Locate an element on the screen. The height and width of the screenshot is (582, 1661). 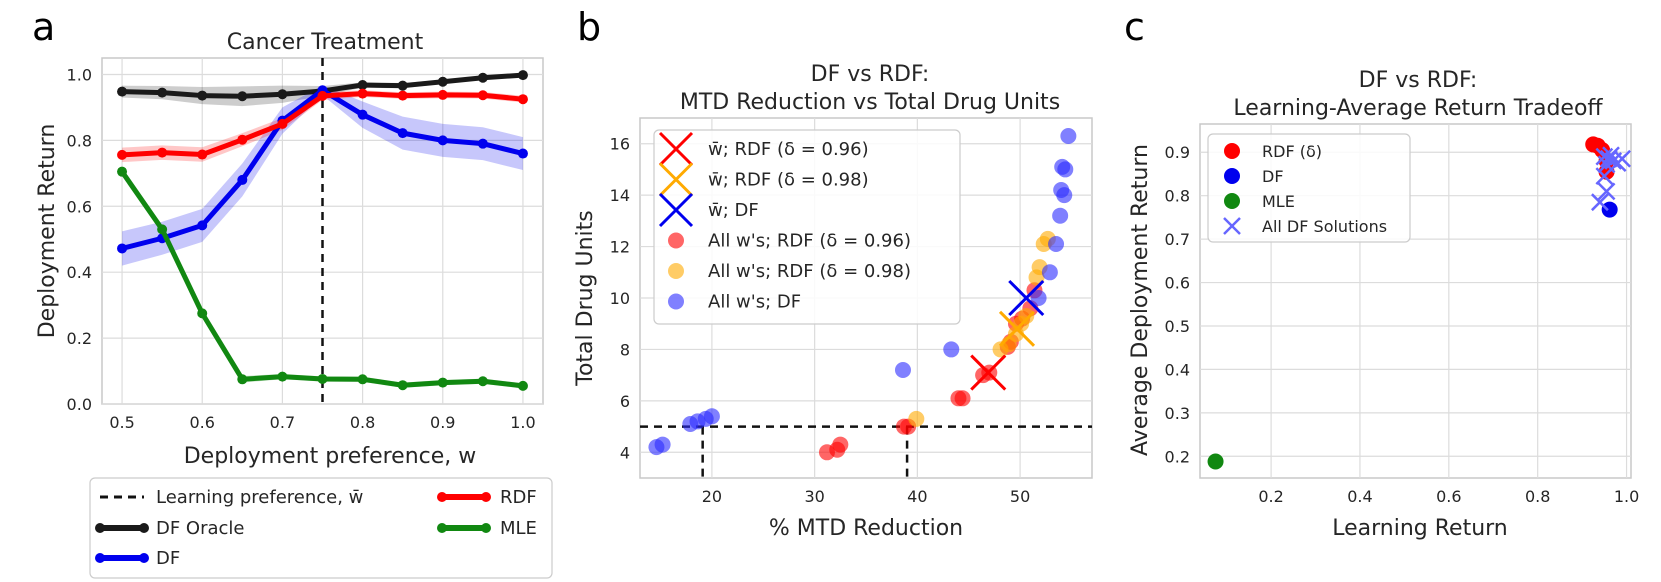
panel-a-xtick: 0.5 is located at coordinates (121, 422).